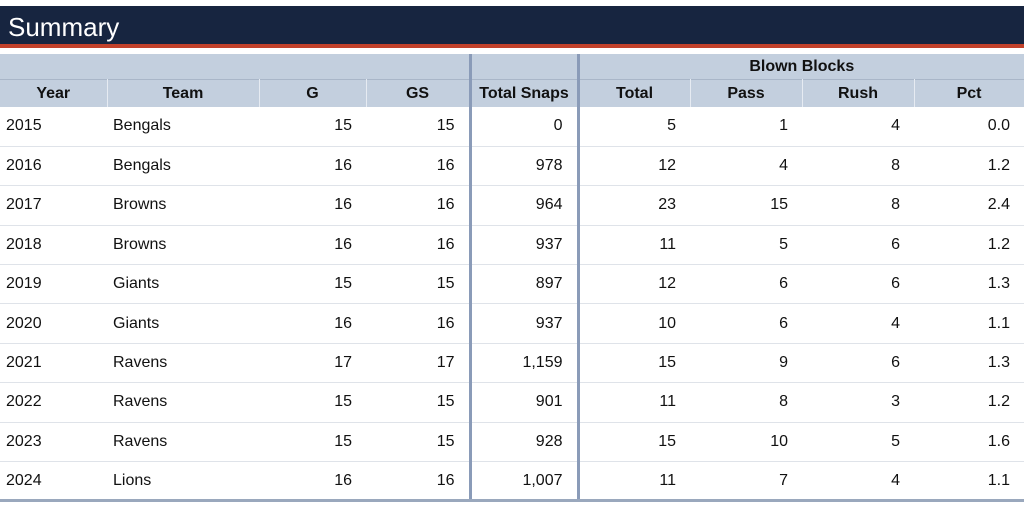  What do you see at coordinates (53, 402) in the screenshot?
I see `cell-year: 2022` at bounding box center [53, 402].